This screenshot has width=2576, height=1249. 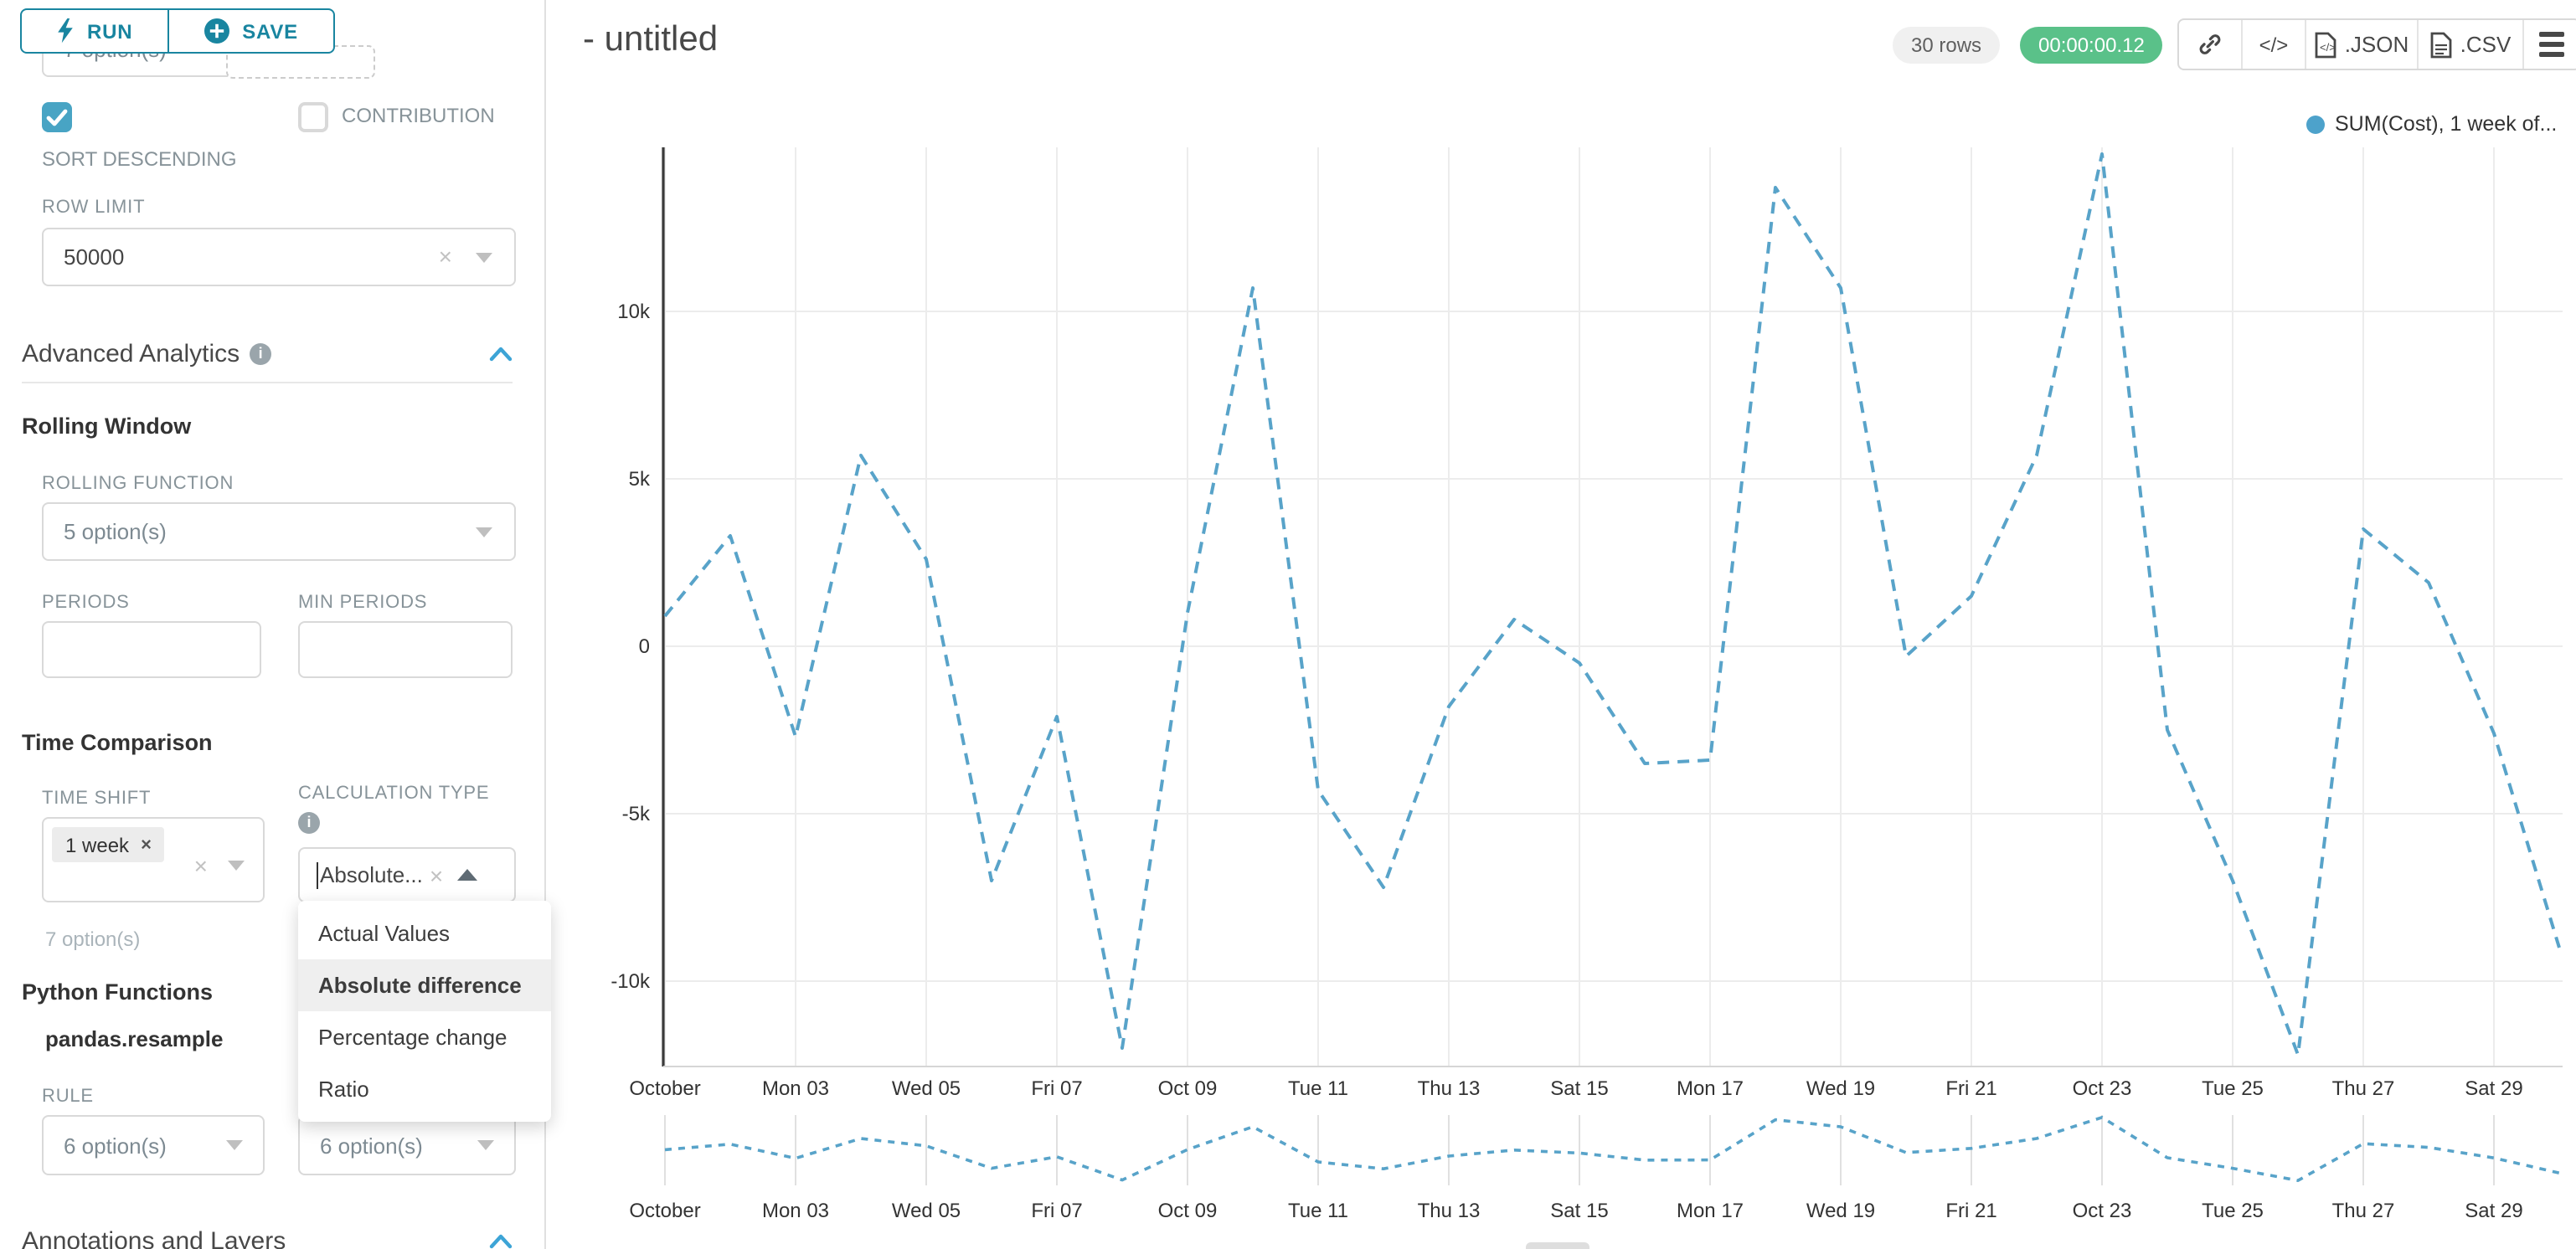 I want to click on row-limit-value: 50000, so click(x=94, y=257).